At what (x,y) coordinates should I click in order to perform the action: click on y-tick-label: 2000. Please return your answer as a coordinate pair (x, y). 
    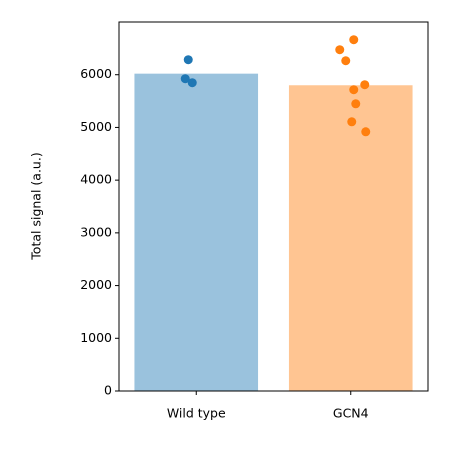
    Looking at the image, I should click on (96, 284).